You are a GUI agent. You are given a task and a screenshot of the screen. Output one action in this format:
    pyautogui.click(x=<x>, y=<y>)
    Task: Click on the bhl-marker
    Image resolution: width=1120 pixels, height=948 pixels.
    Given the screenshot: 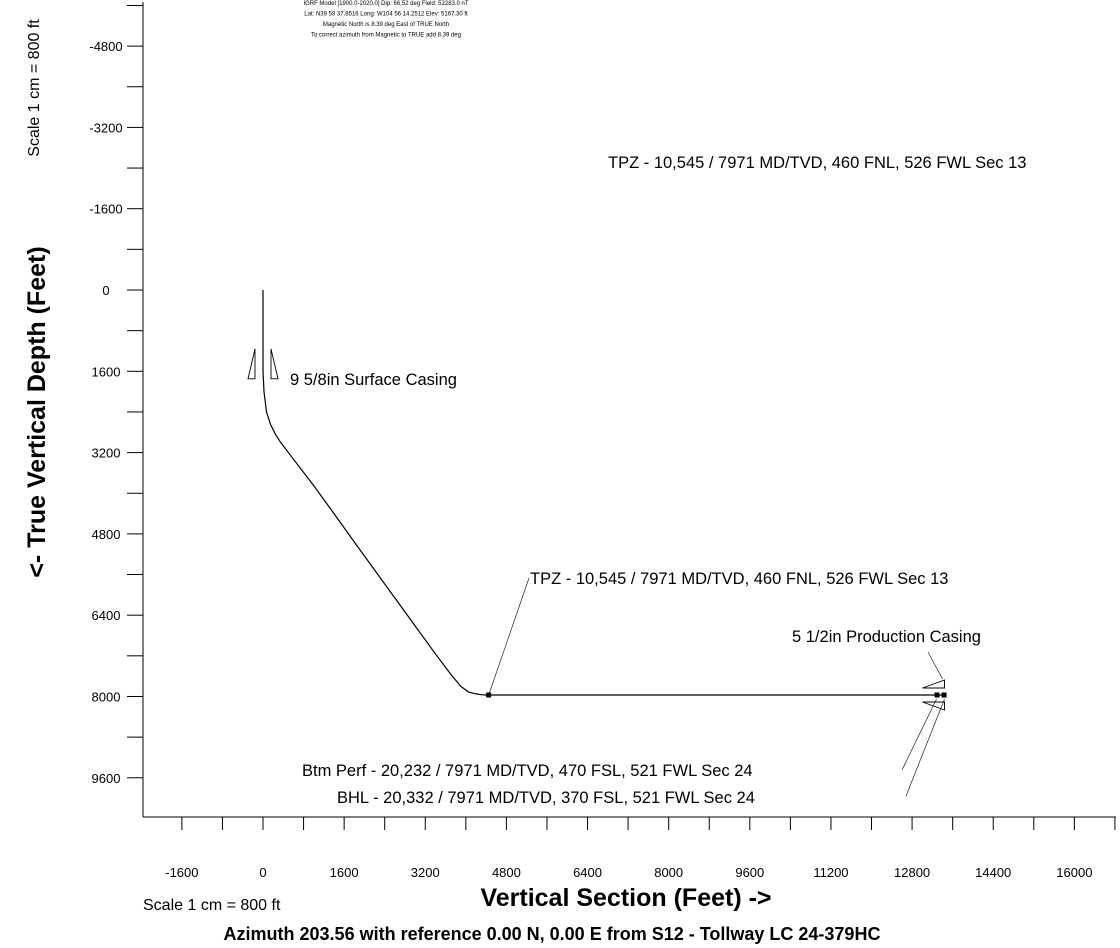 What is the action you would take?
    pyautogui.click(x=944, y=695)
    